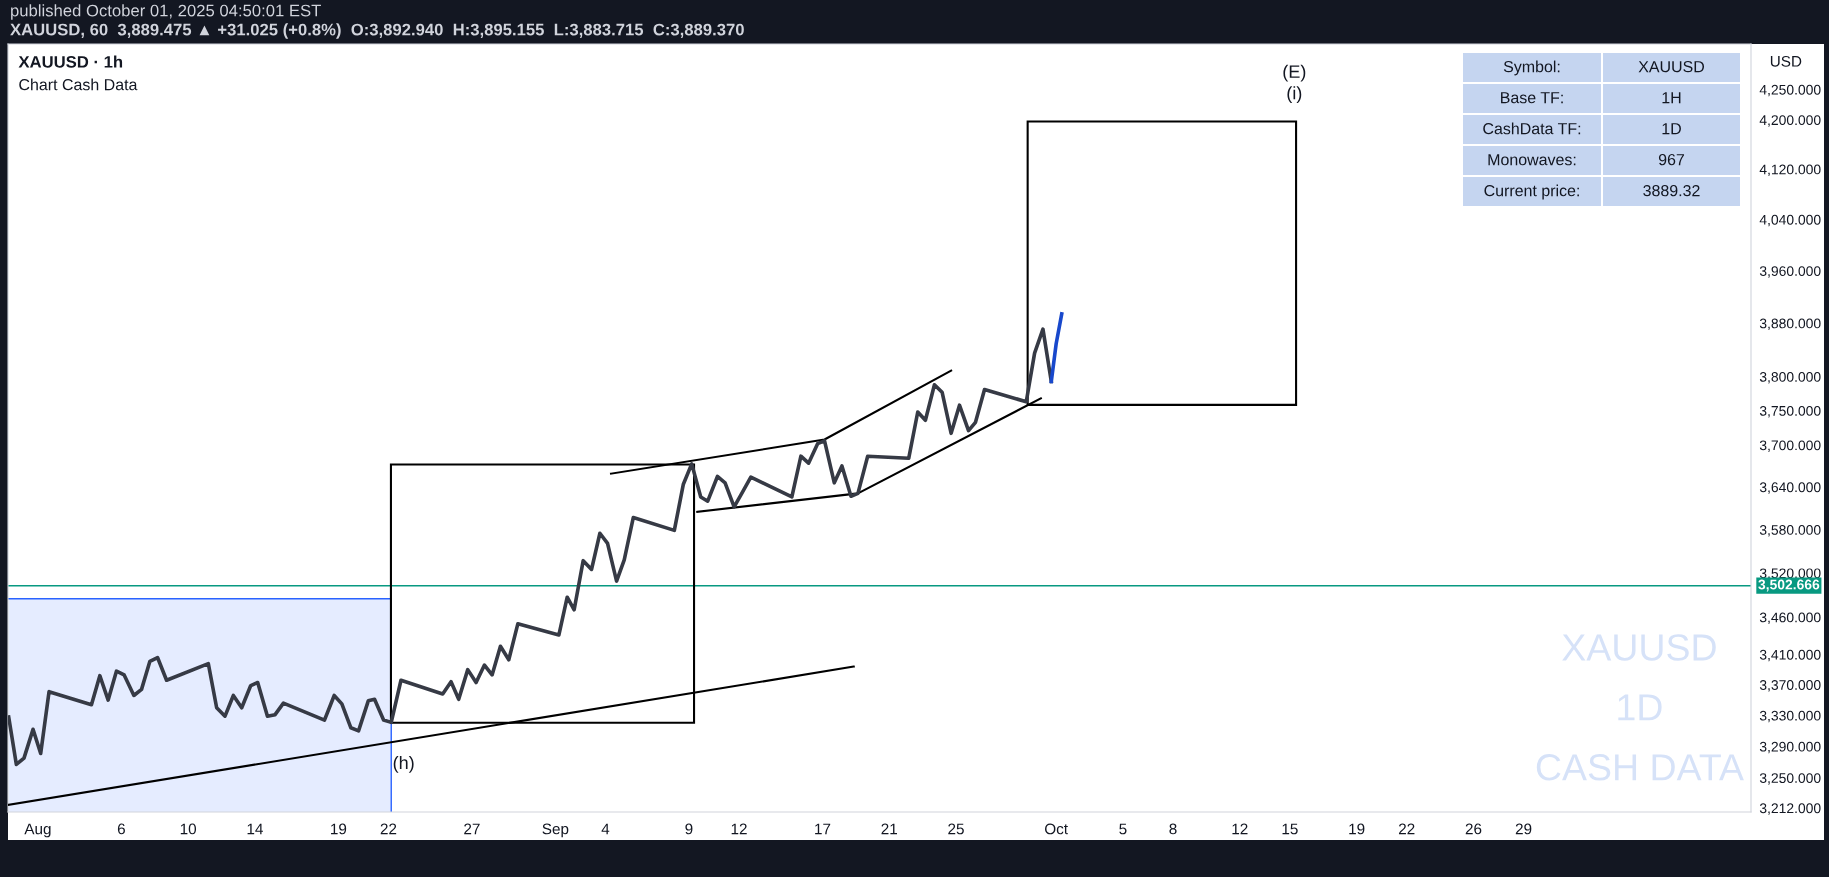 This screenshot has width=1829, height=877. What do you see at coordinates (1790, 809) in the screenshot?
I see `y-tick-label: 3,212.000` at bounding box center [1790, 809].